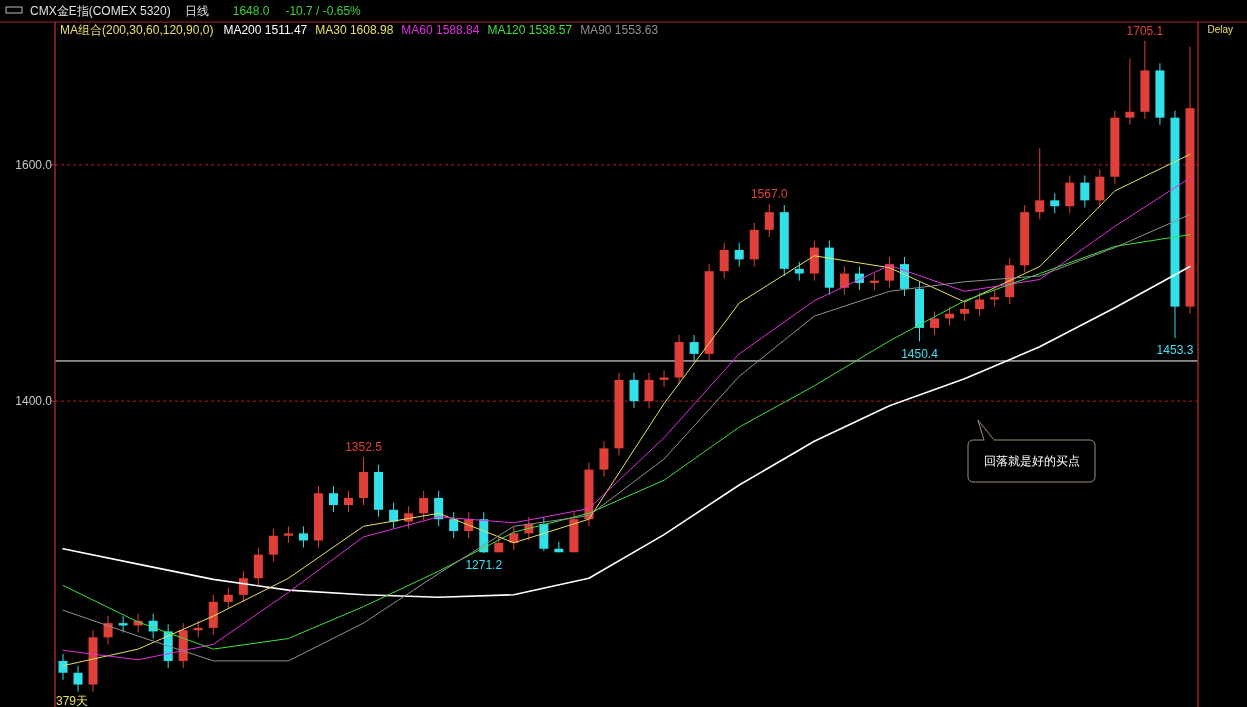  What do you see at coordinates (920, 353) in the screenshot?
I see `annotation: 1450.4` at bounding box center [920, 353].